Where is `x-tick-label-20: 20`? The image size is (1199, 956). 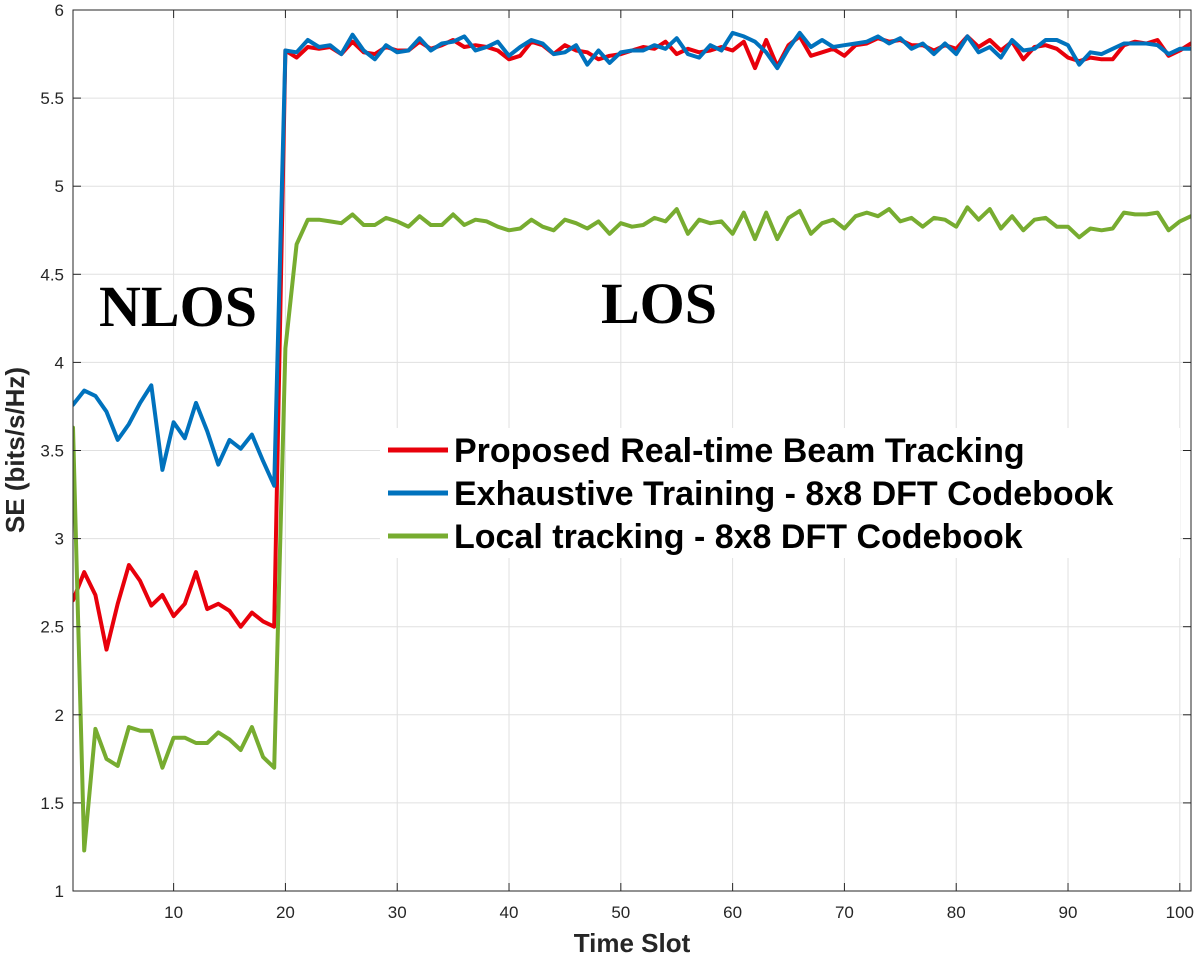
x-tick-label-20: 20 is located at coordinates (285, 912).